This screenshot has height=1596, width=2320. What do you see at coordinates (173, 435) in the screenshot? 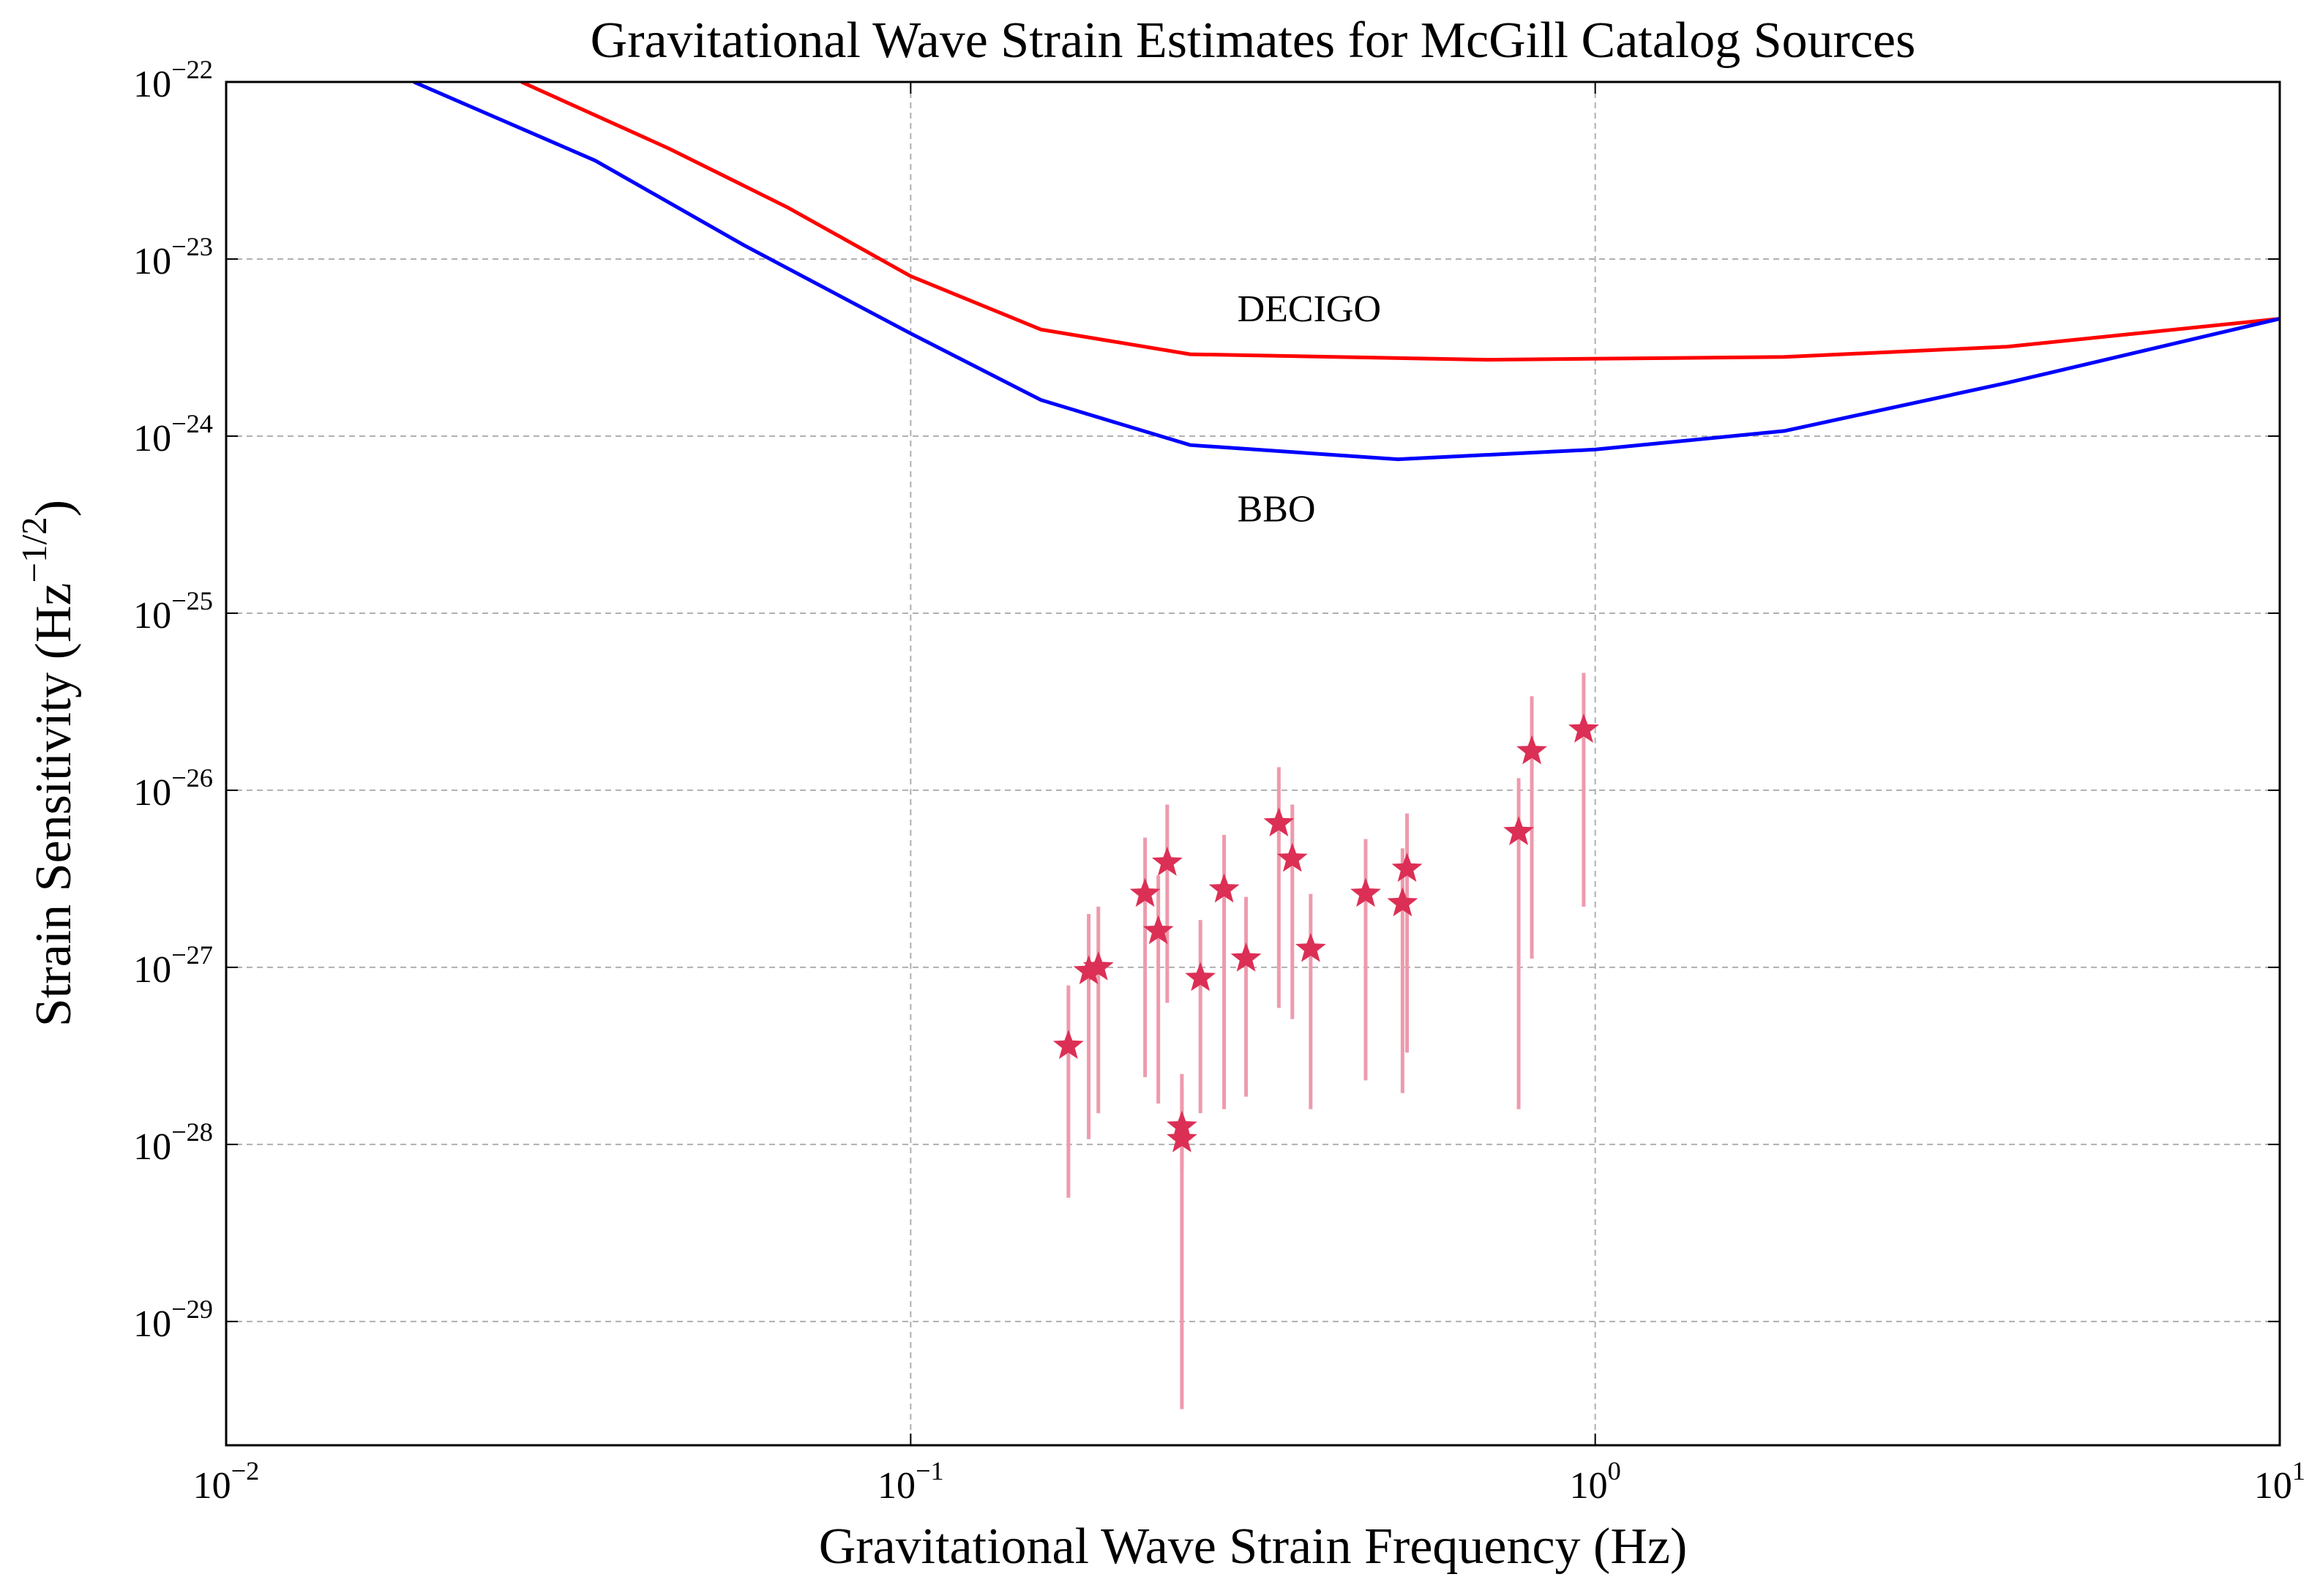
I see `y-tick-label: 10−24` at bounding box center [173, 435].